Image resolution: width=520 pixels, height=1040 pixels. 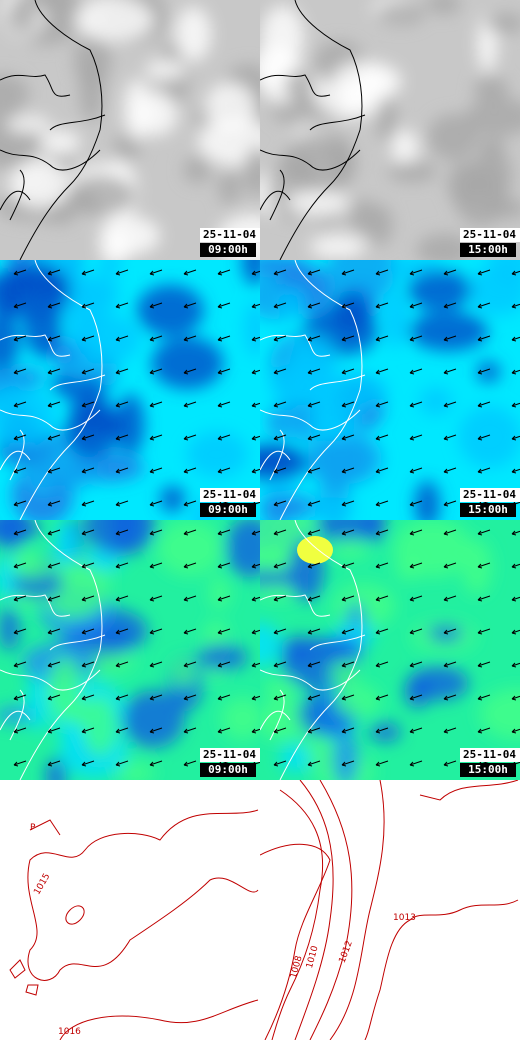 What do you see at coordinates (33, 828) in the screenshot?
I see `isobar-label: P` at bounding box center [33, 828].